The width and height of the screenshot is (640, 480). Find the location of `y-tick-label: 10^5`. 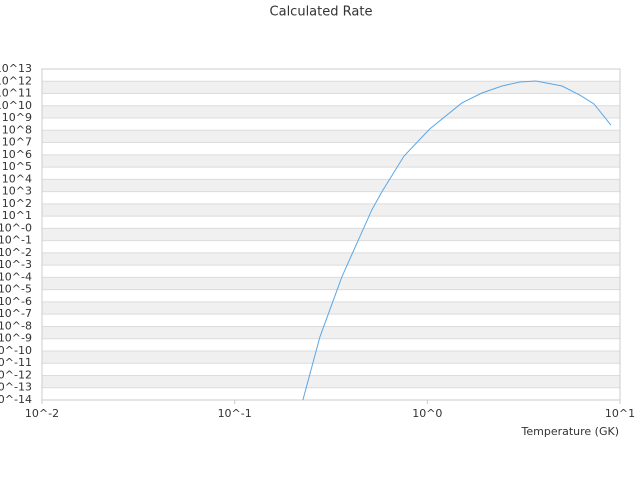

y-tick-label: 10^5 is located at coordinates (17, 166).